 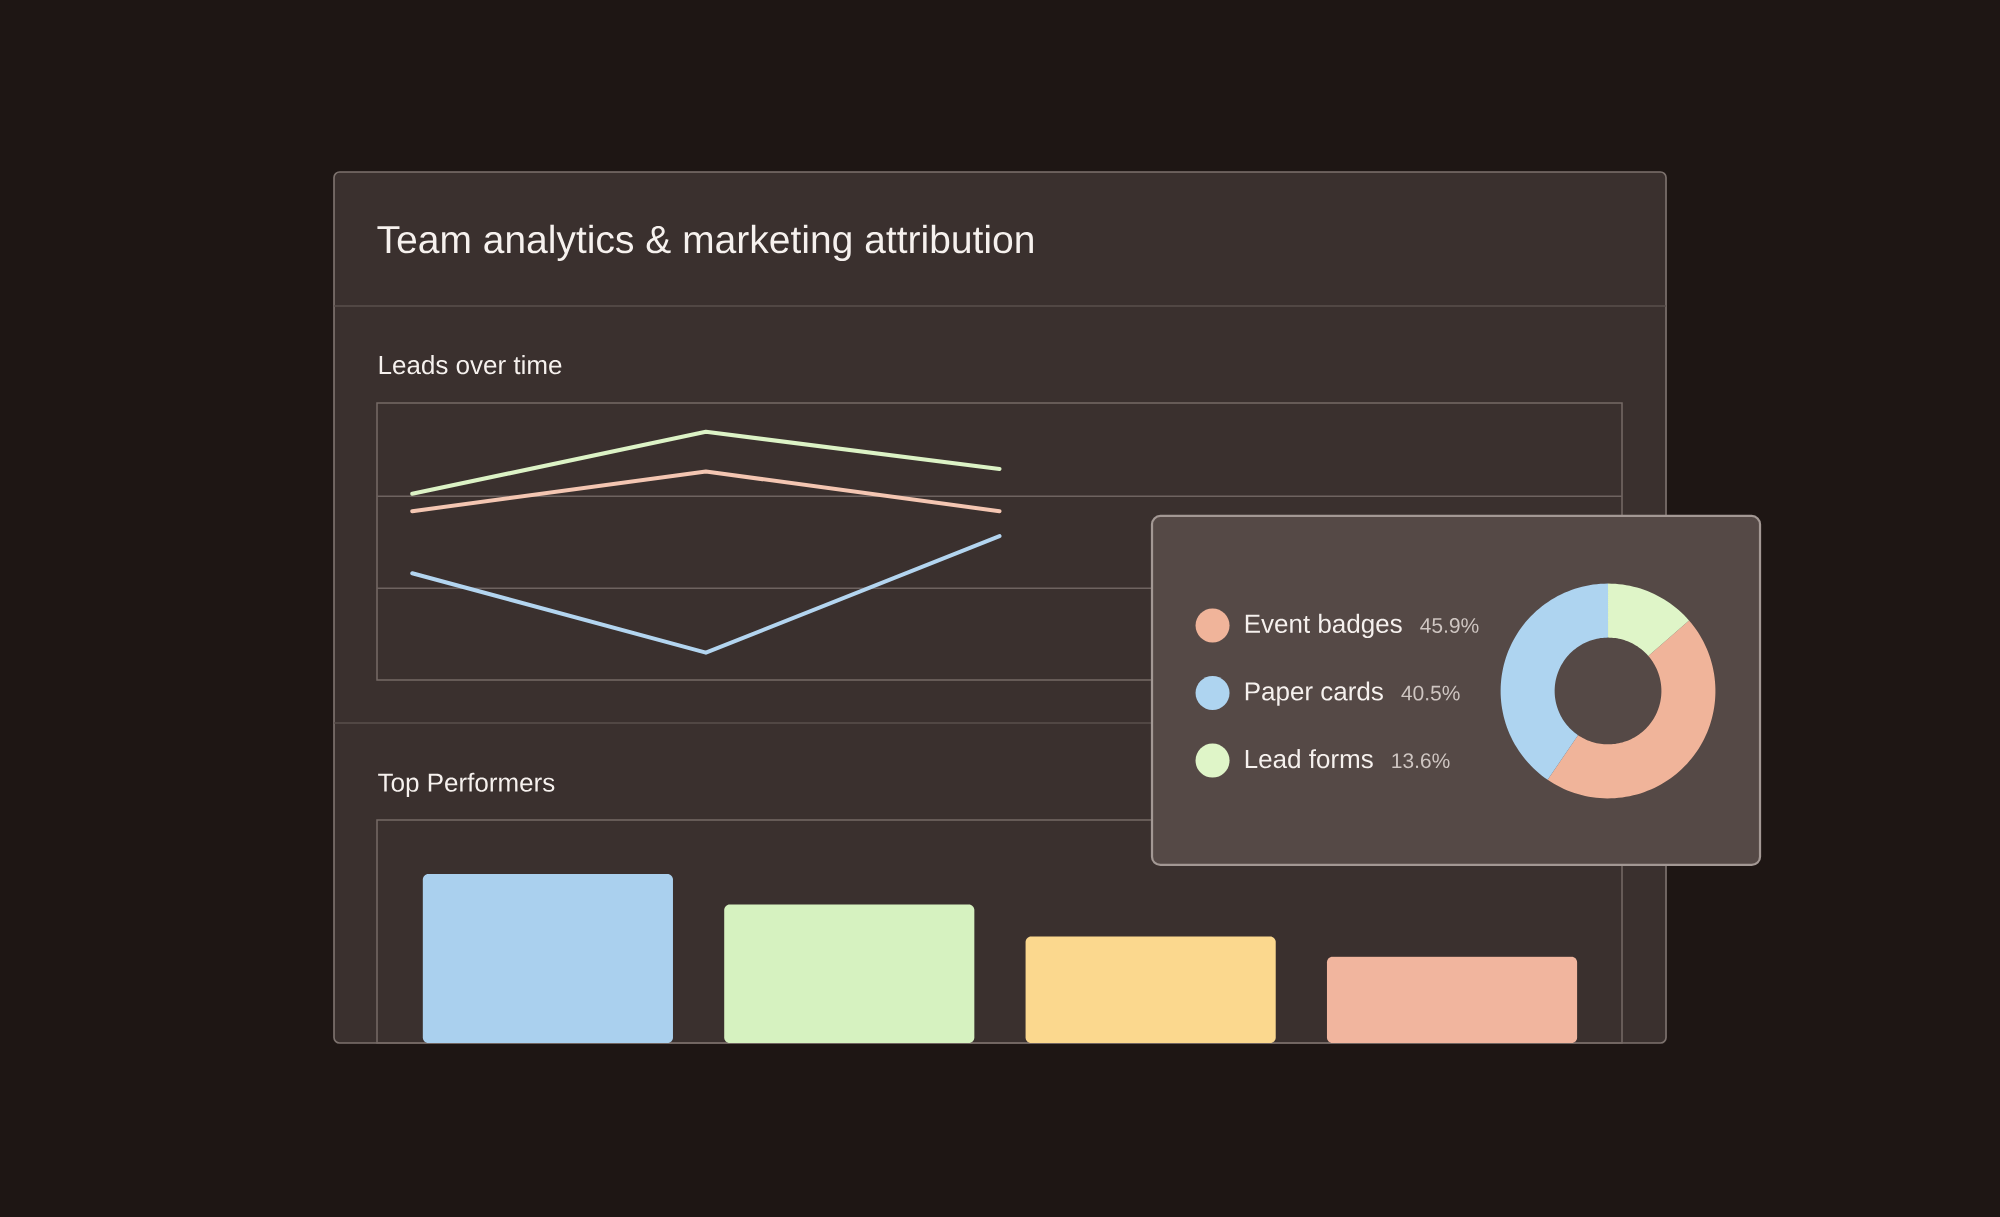 I want to click on chart-title: Top Performers, so click(x=466, y=784).